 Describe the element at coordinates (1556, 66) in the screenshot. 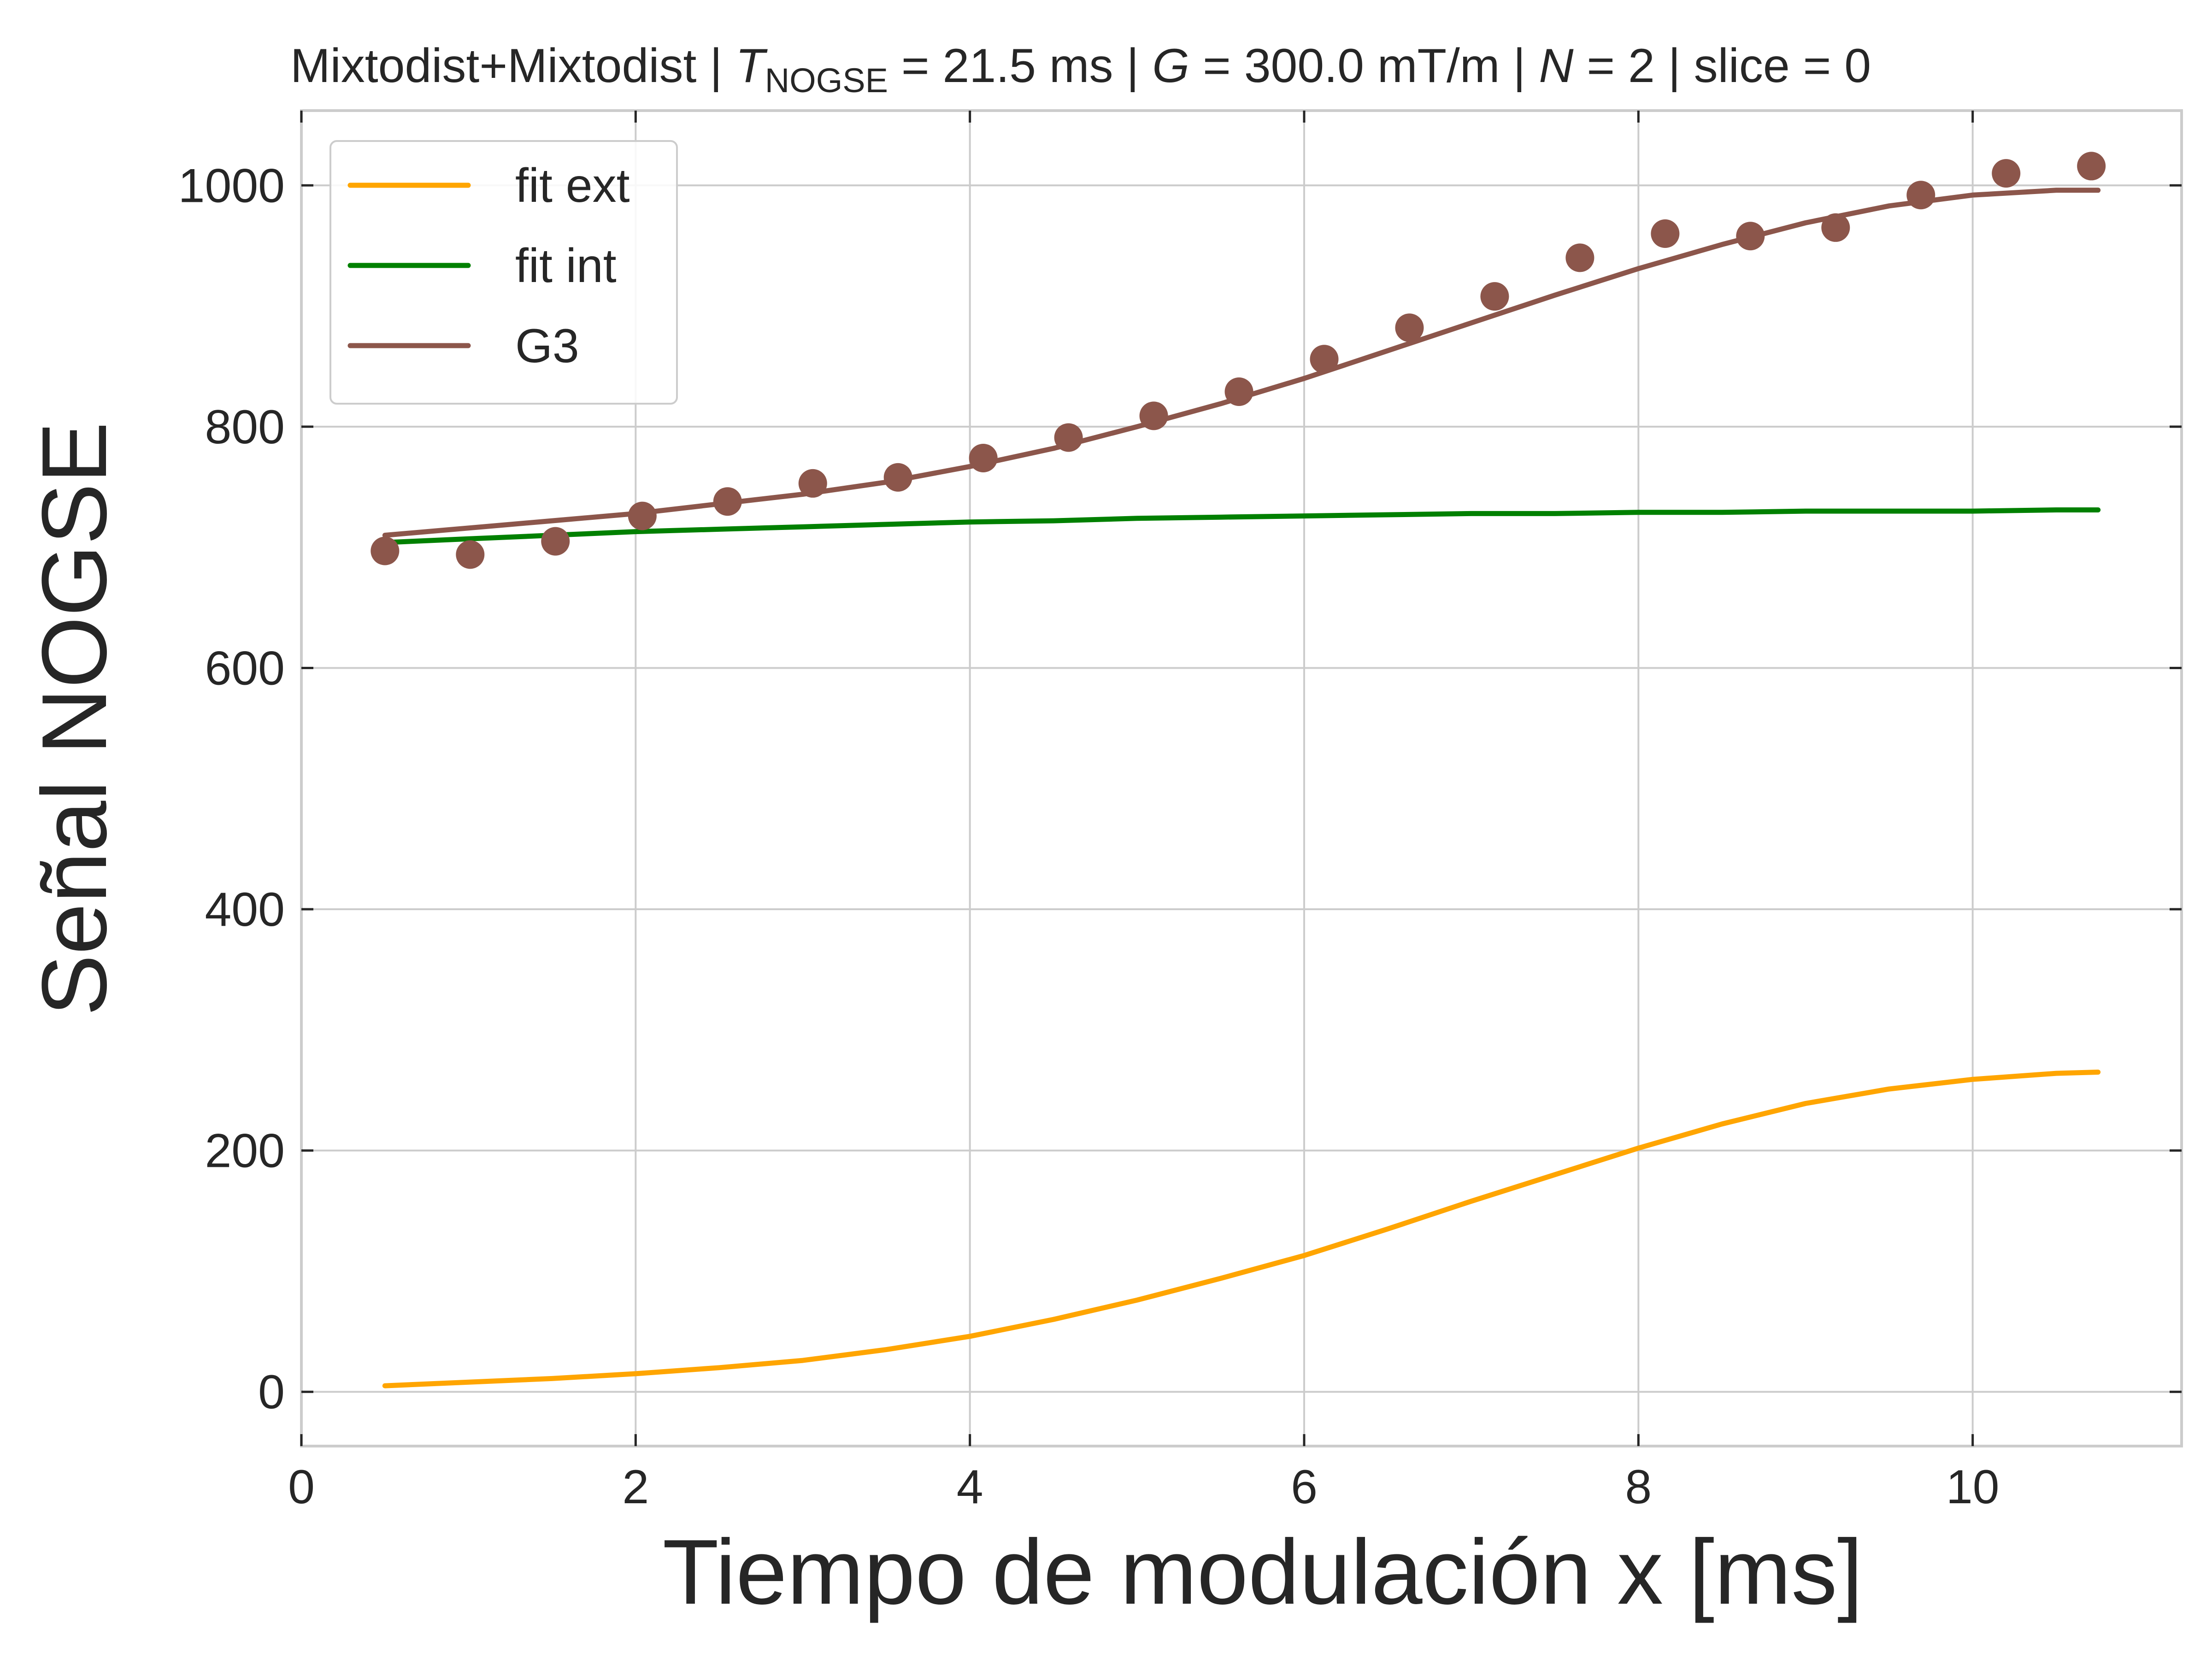

I see `title-n-symbol: N` at that location.